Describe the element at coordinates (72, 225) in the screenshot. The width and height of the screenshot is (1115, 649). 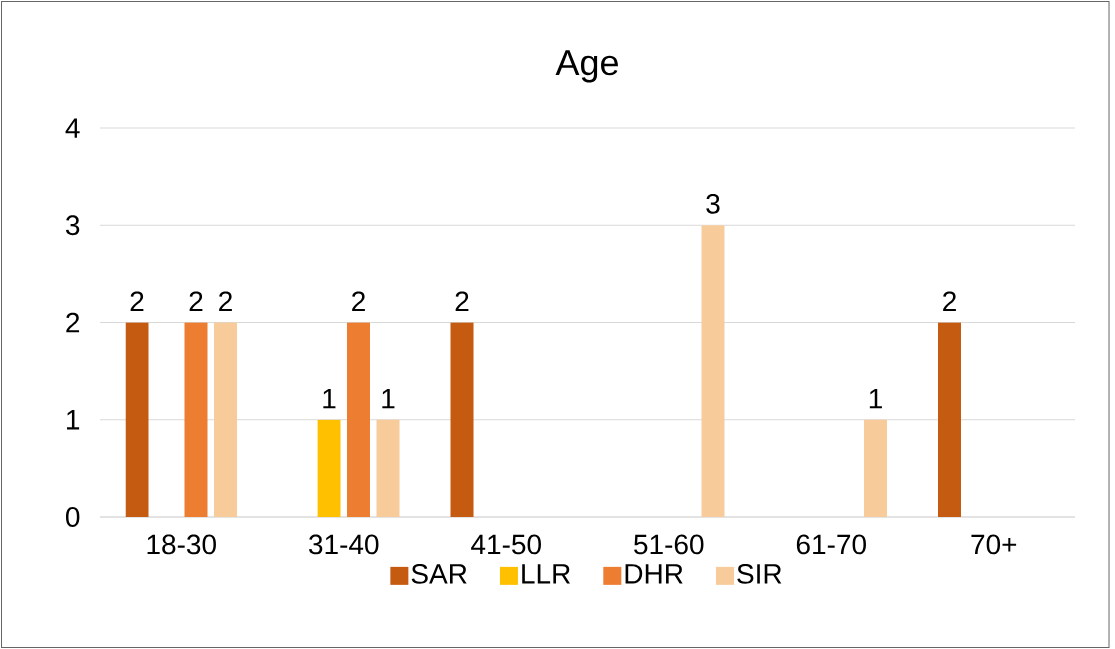
I see `y-tick-label: 3` at that location.